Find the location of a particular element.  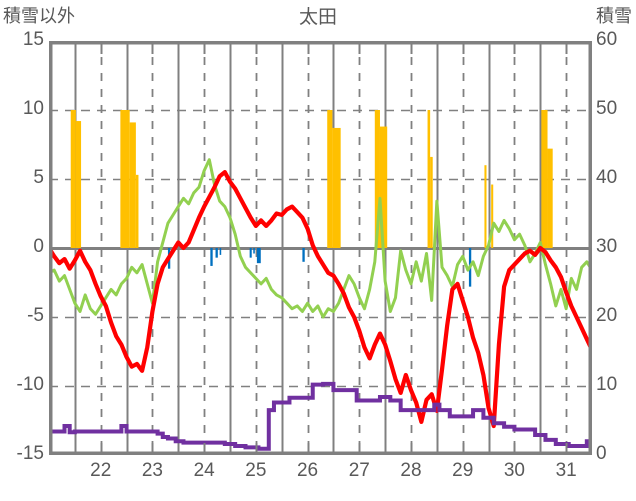

y-axis-tick-right: 40 is located at coordinates (607, 177).